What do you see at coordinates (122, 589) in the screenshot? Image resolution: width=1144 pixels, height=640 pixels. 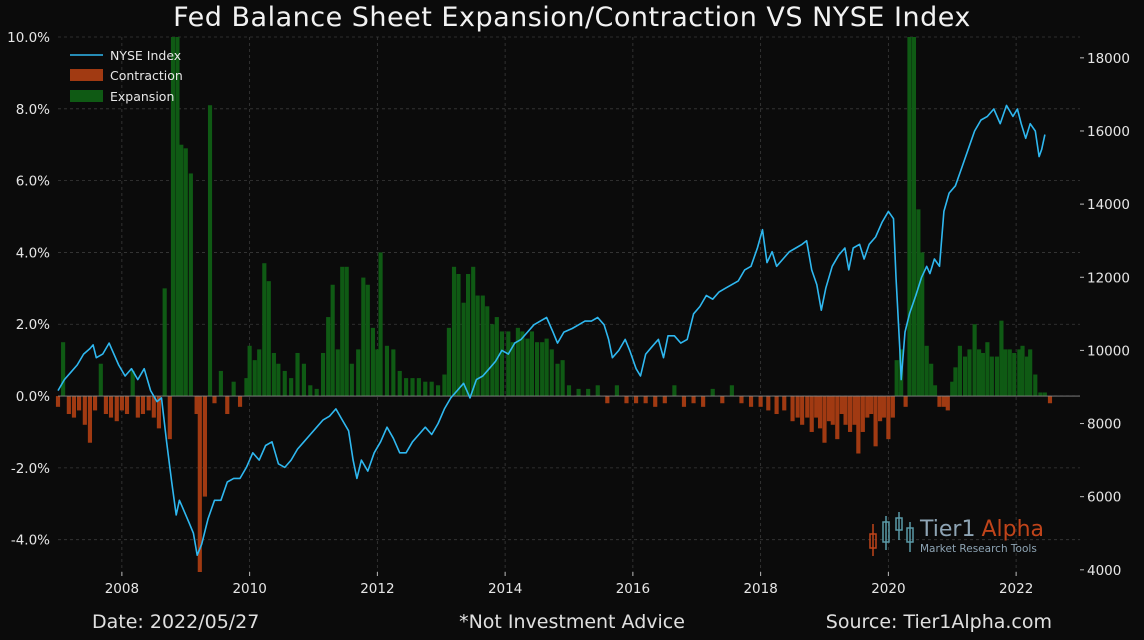 I see `x-tick-label: 2008` at bounding box center [122, 589].